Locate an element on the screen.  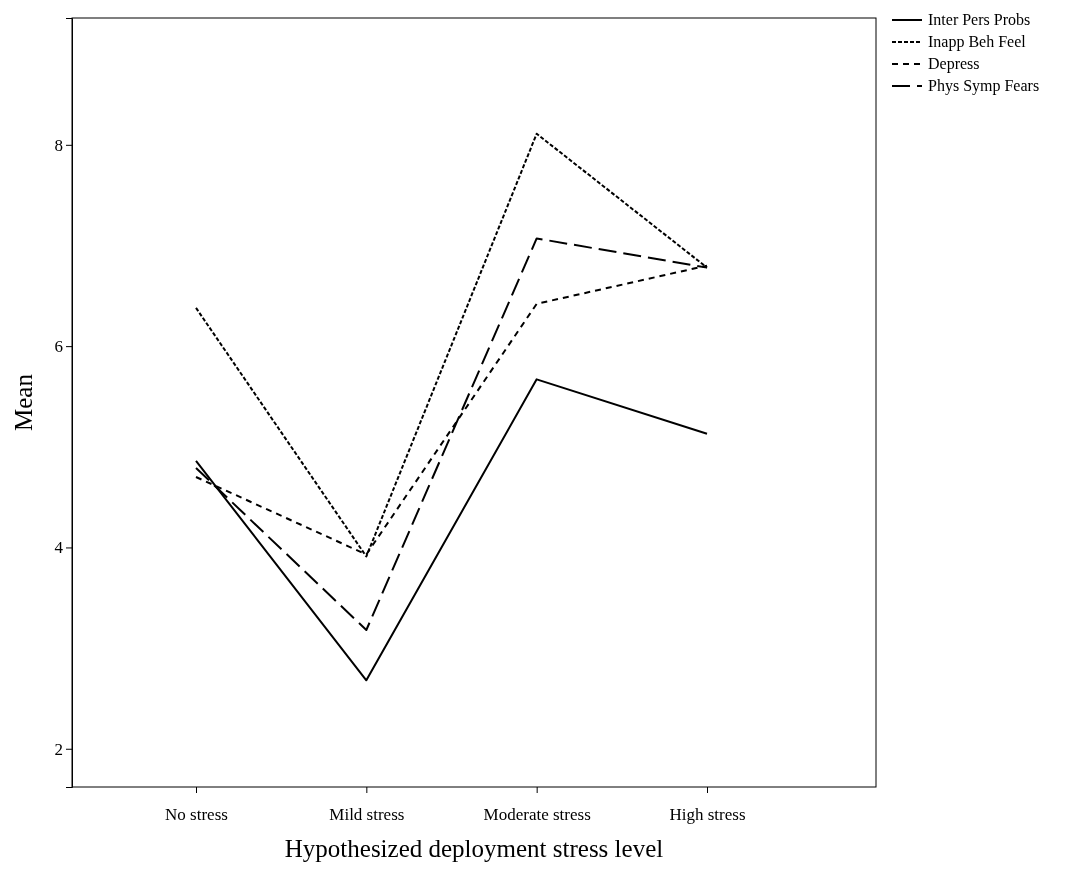
y-axis-title: Mean is located at coordinates (23, 402).